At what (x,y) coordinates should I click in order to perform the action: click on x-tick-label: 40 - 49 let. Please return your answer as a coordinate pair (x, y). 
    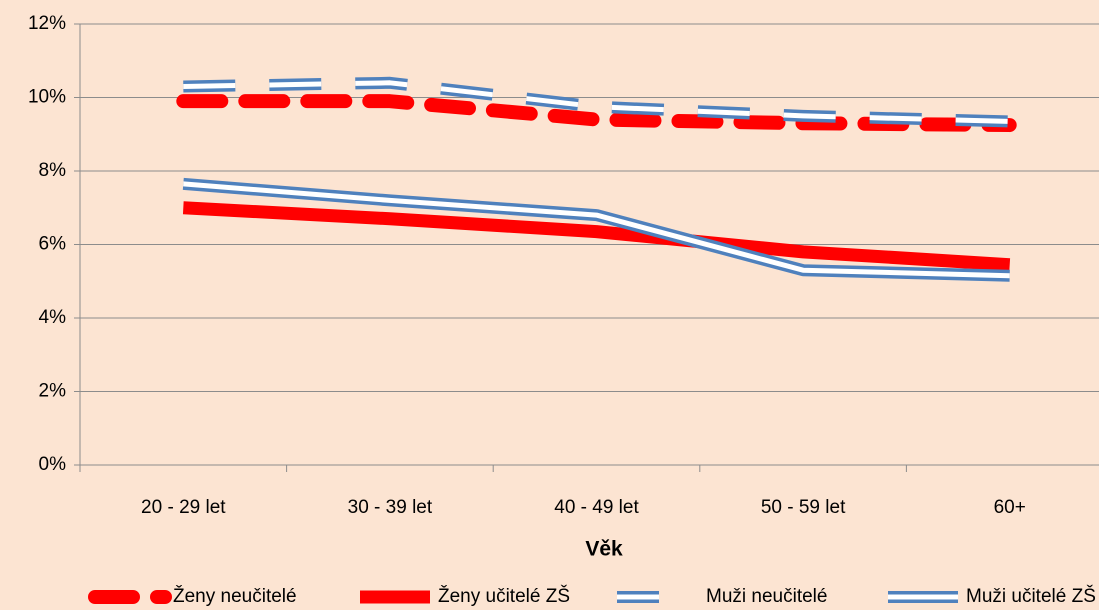
    Looking at the image, I should click on (596, 507).